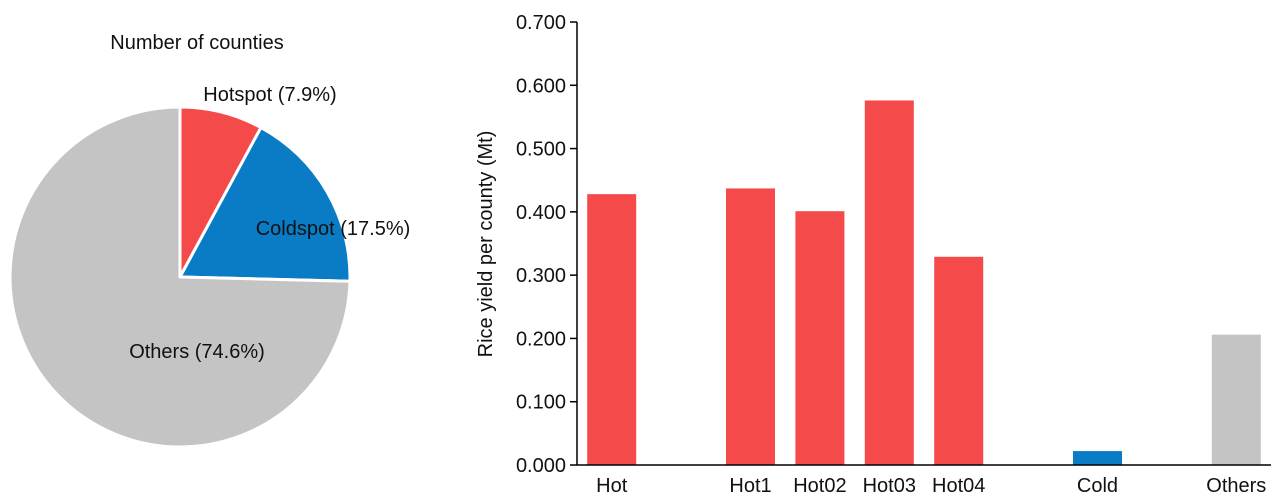  What do you see at coordinates (819, 485) in the screenshot?
I see `x-tick-label: Hot02` at bounding box center [819, 485].